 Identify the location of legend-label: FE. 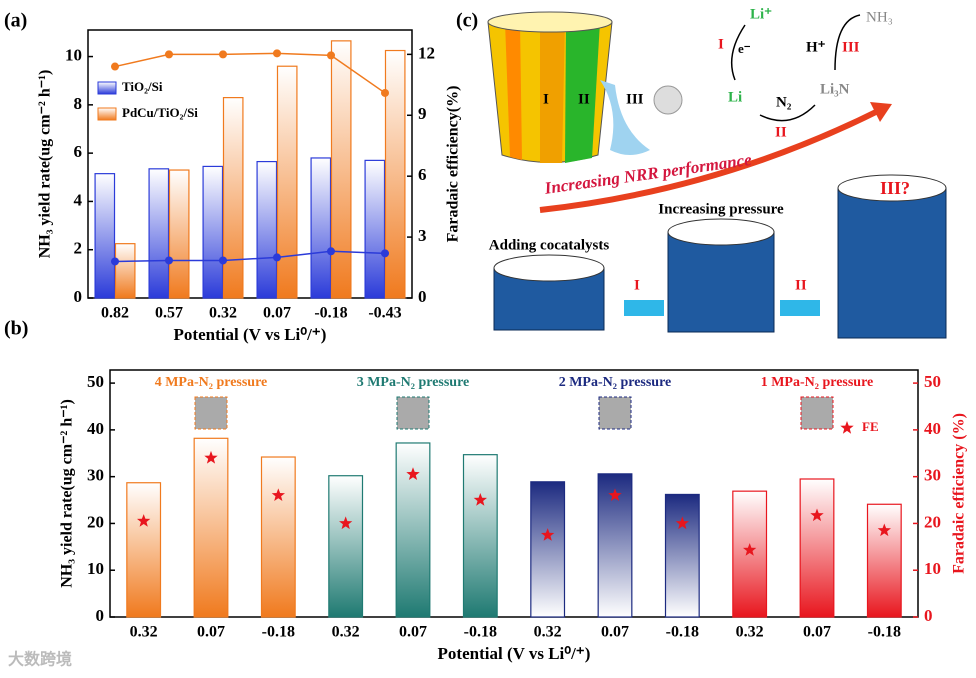
(870, 426).